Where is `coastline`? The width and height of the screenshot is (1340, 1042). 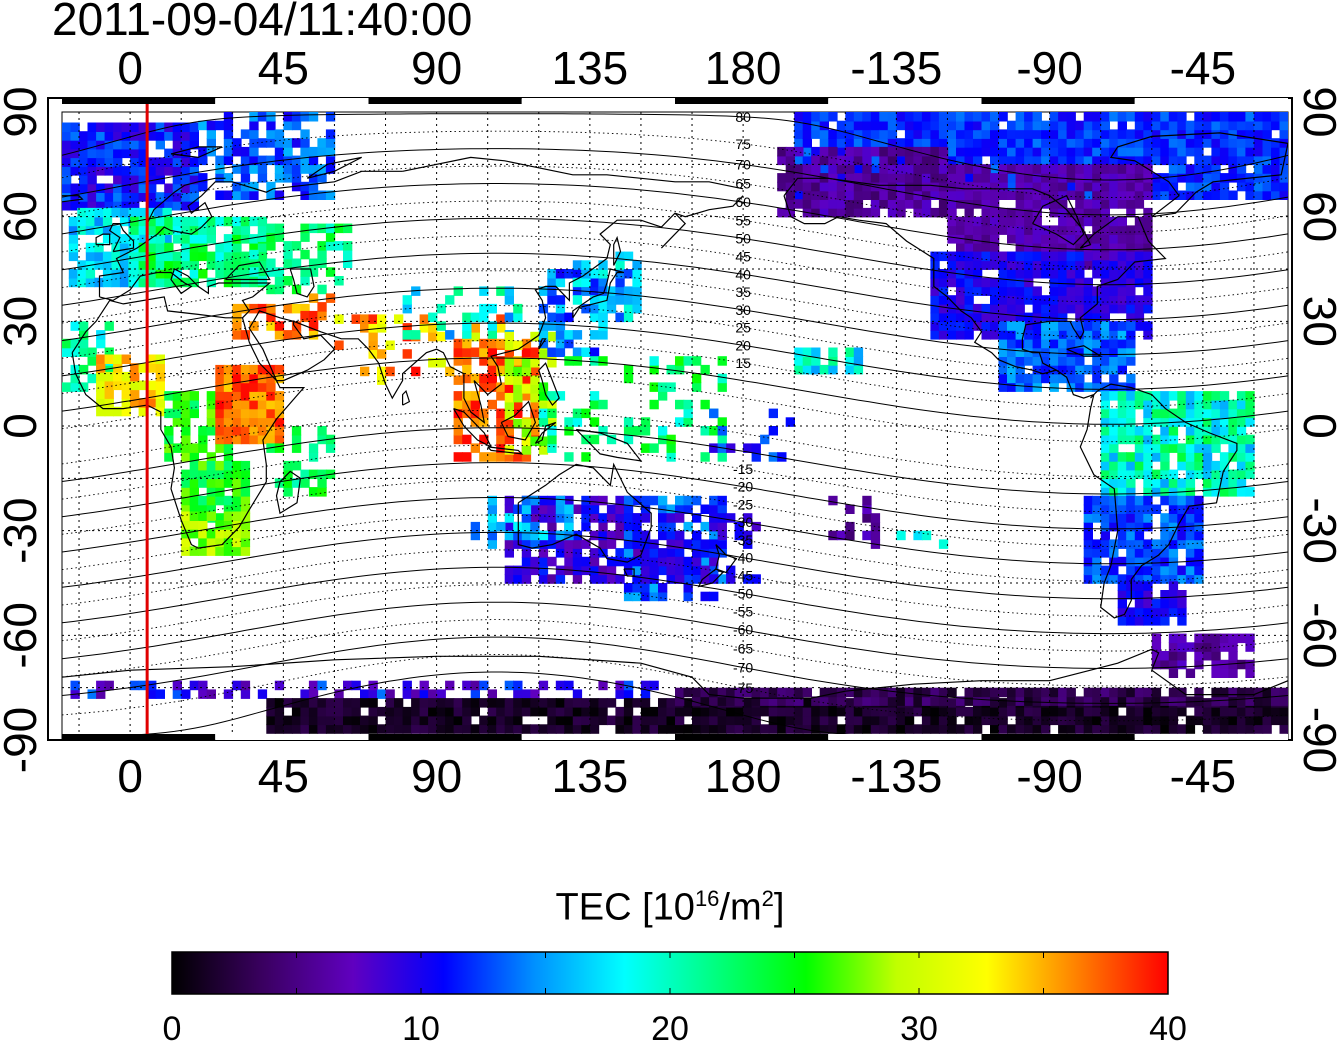
coastline is located at coordinates (188, 422).